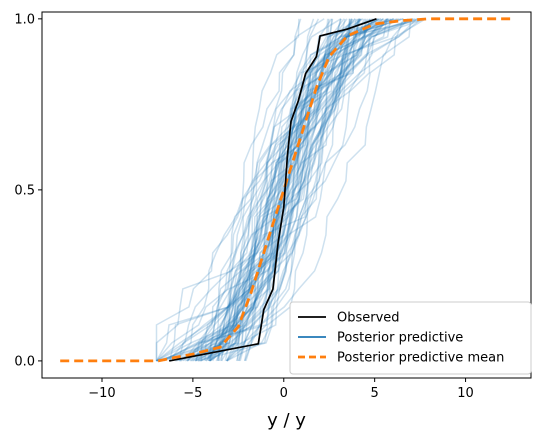 This screenshot has height=438, width=547. Describe the element at coordinates (284, 393) in the screenshot. I see `x-tick-label: 0` at that location.